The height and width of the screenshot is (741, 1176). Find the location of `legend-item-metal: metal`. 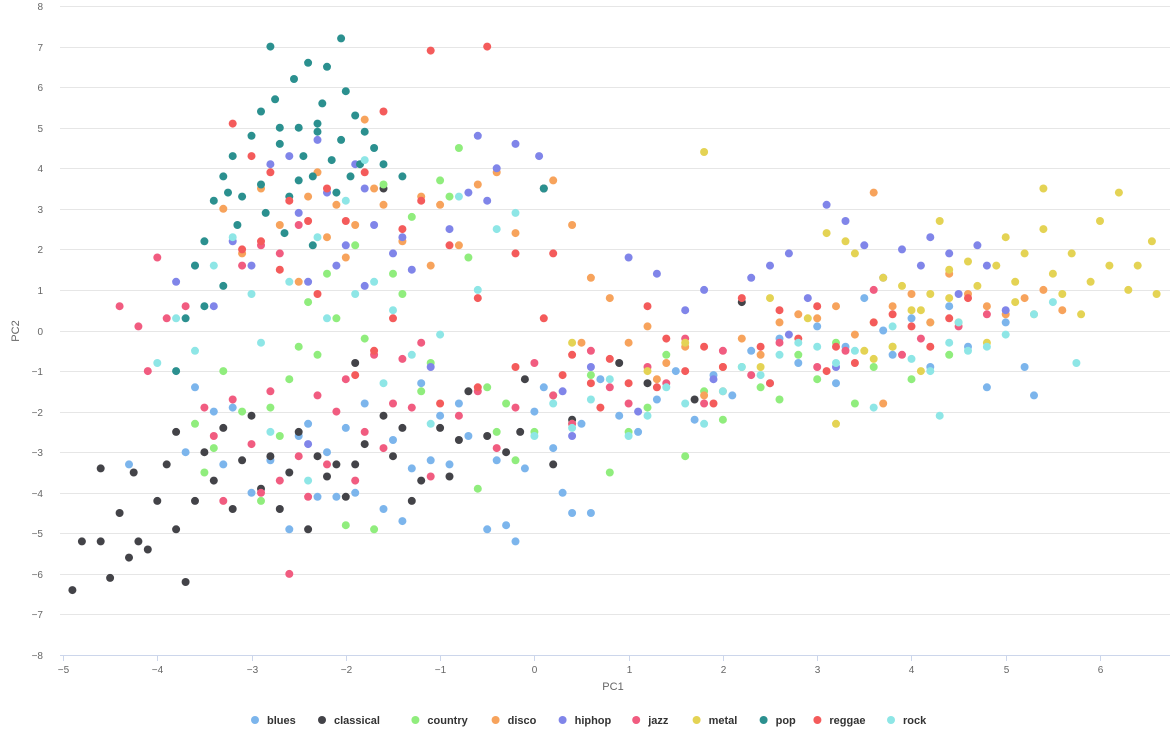

legend-item-metal: metal is located at coordinates (715, 721).